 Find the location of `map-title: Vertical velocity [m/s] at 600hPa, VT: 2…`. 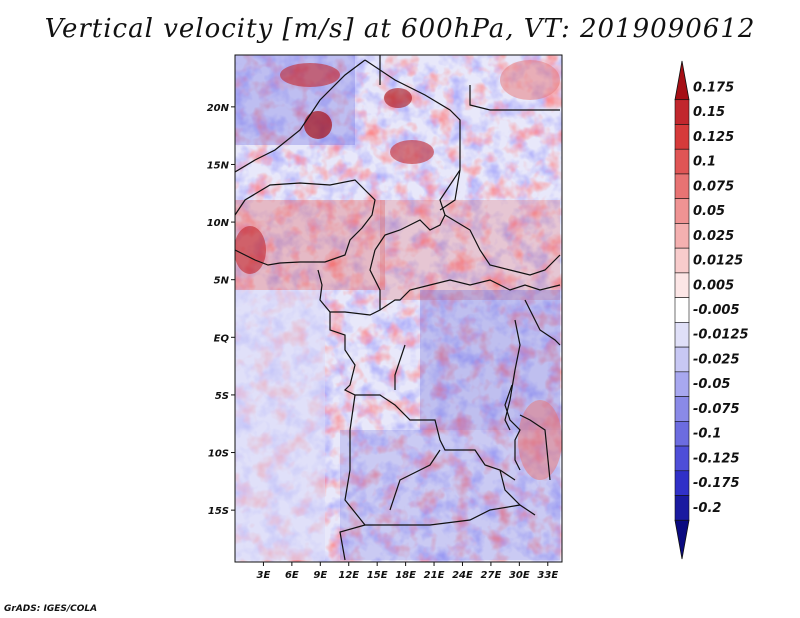

map-title: Vertical velocity [m/s] at 600hPa, VT: 2… is located at coordinates (400, 29).